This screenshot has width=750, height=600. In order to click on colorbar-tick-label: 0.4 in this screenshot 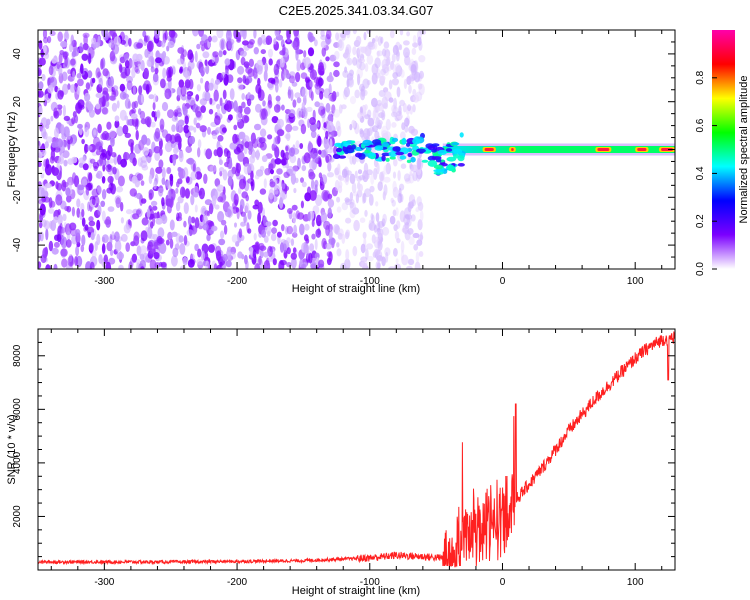, I will do `click(700, 173)`.